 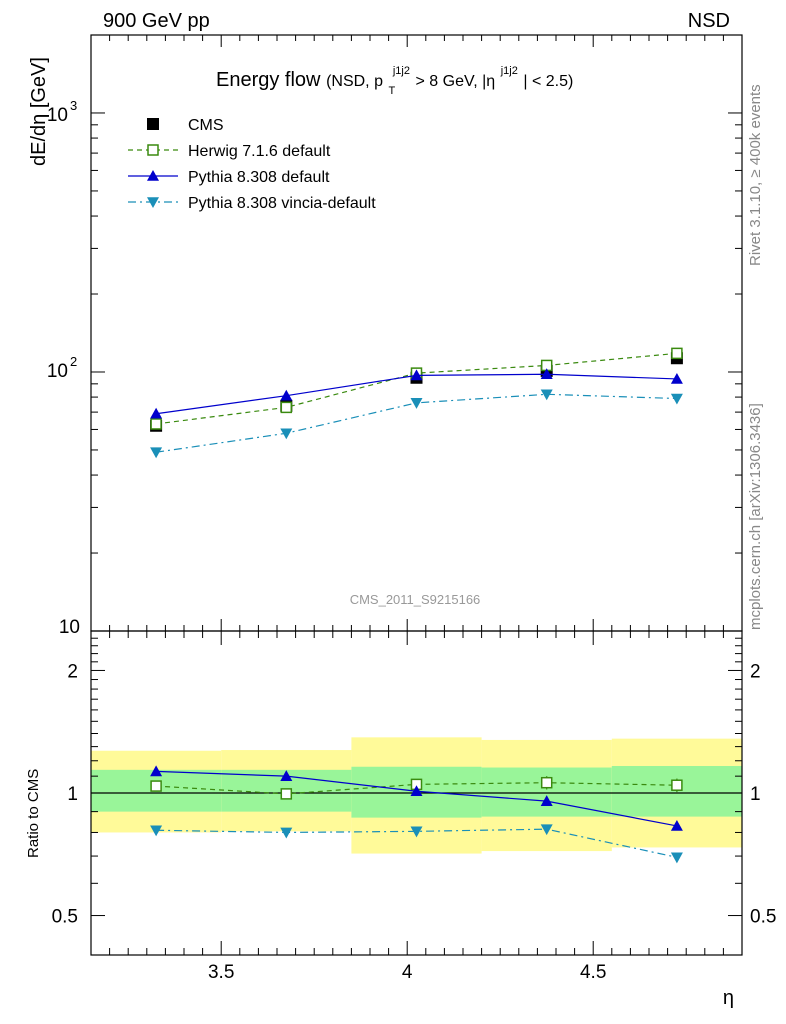 What do you see at coordinates (65, 917) in the screenshot?
I see `ratio-y-tick-label-left-0: 0.5` at bounding box center [65, 917].